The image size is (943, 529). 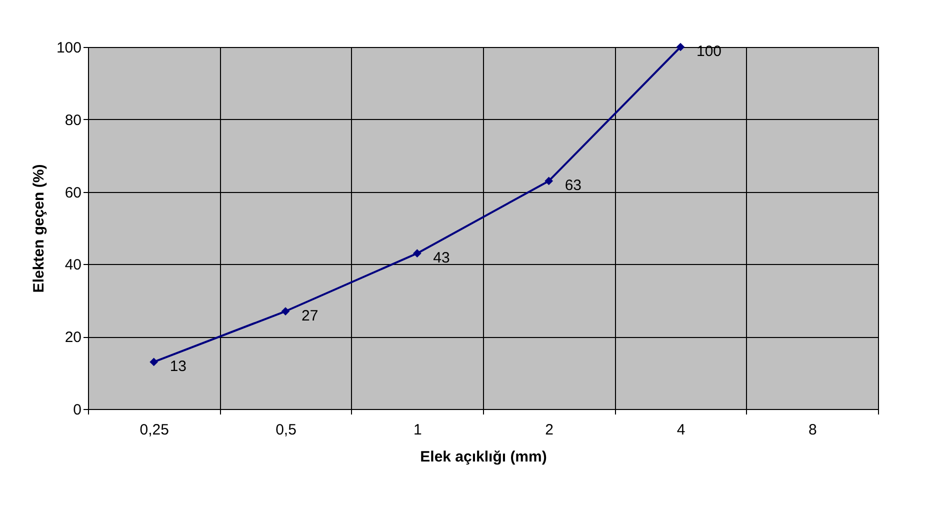 What do you see at coordinates (73, 120) in the screenshot?
I see `y-tick-label: 80` at bounding box center [73, 120].